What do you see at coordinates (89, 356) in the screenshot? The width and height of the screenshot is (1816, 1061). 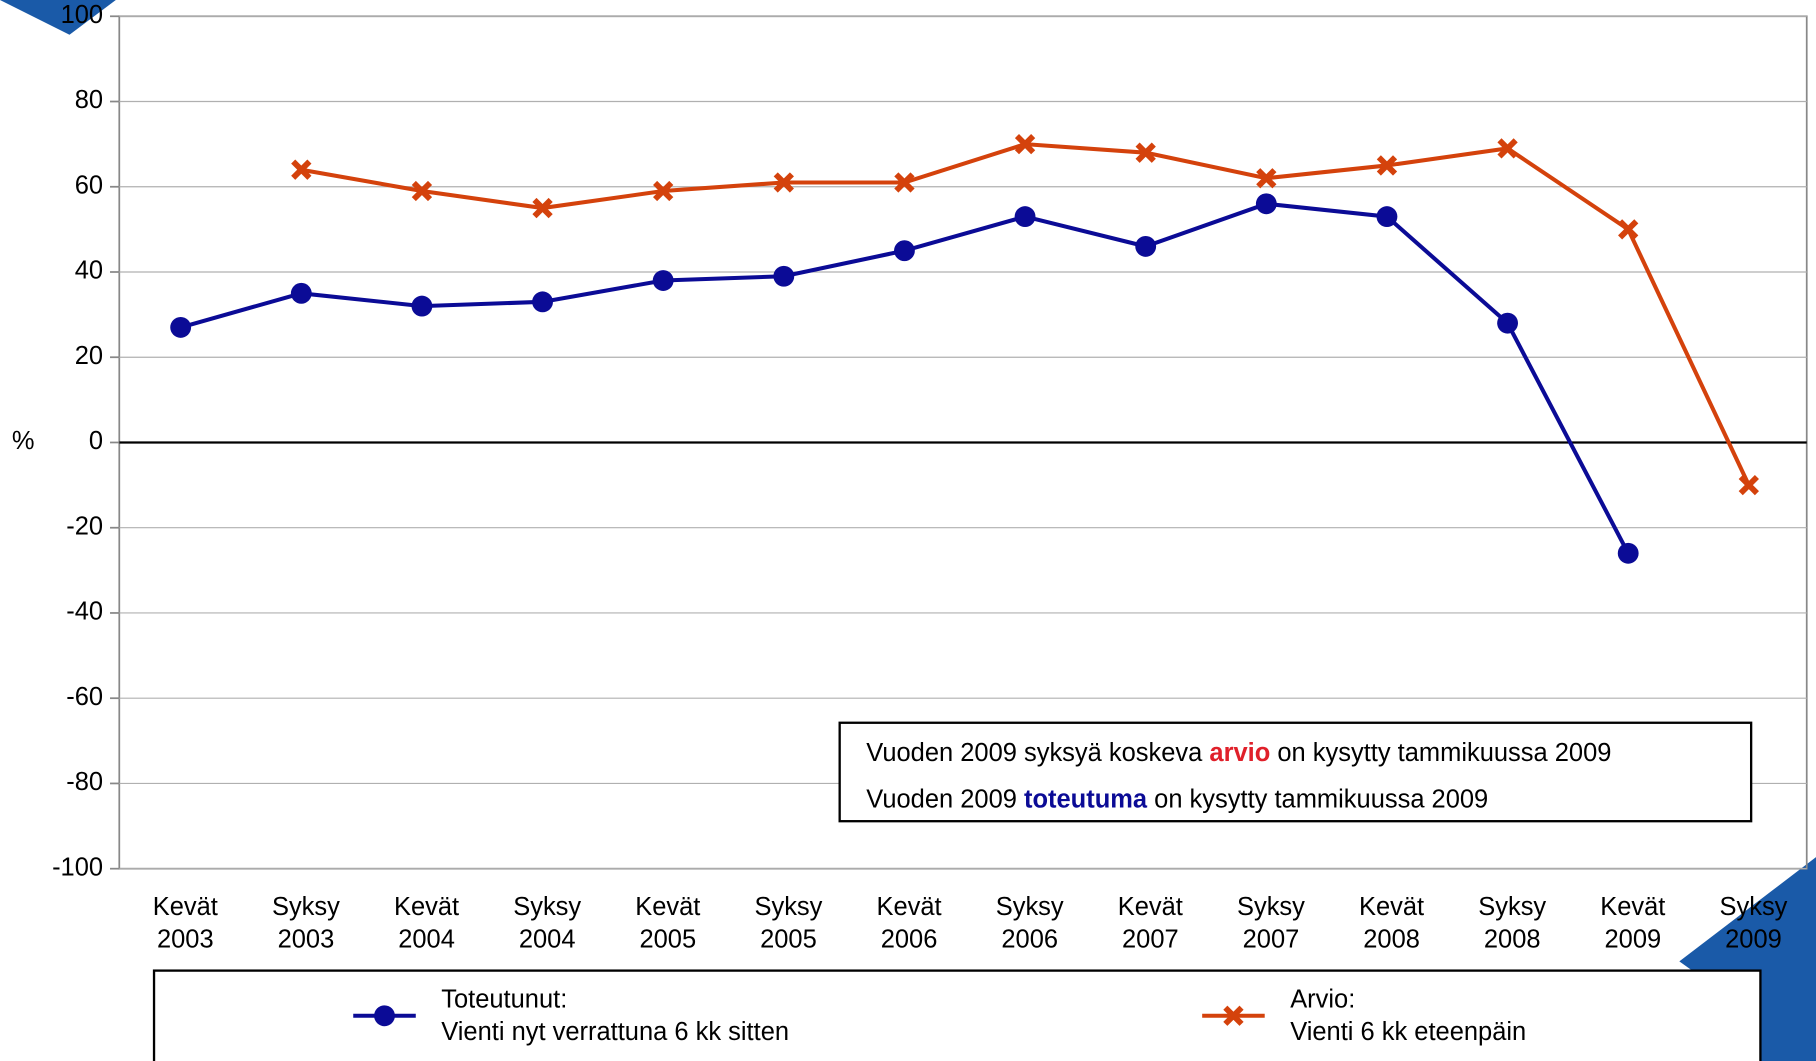 I see `y-tick-label: 20` at bounding box center [89, 356].